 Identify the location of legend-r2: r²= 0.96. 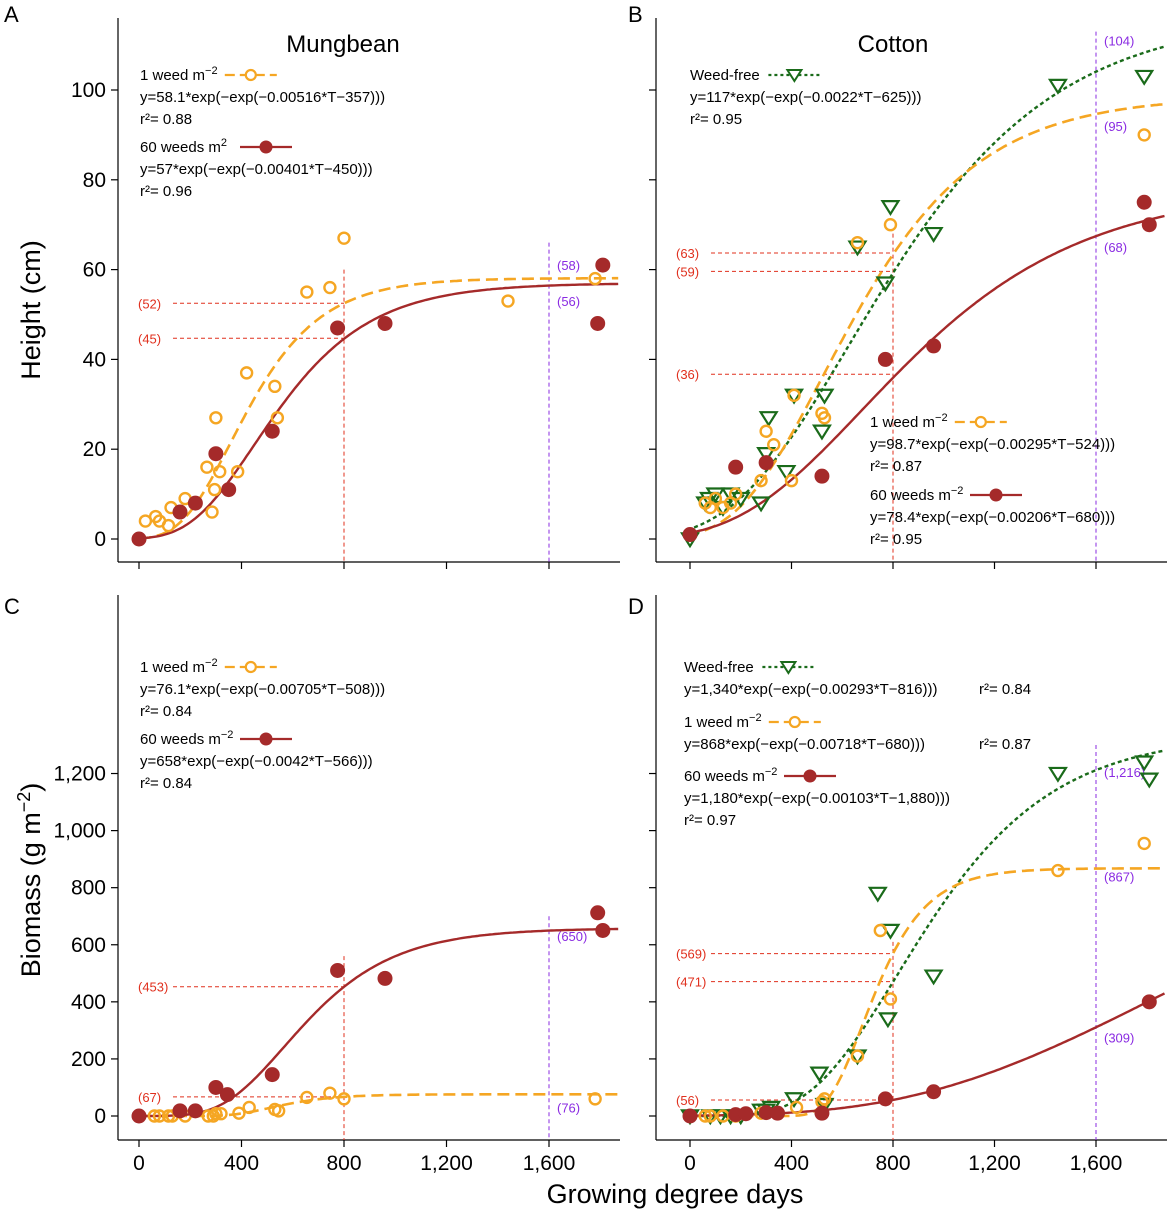
(166, 191).